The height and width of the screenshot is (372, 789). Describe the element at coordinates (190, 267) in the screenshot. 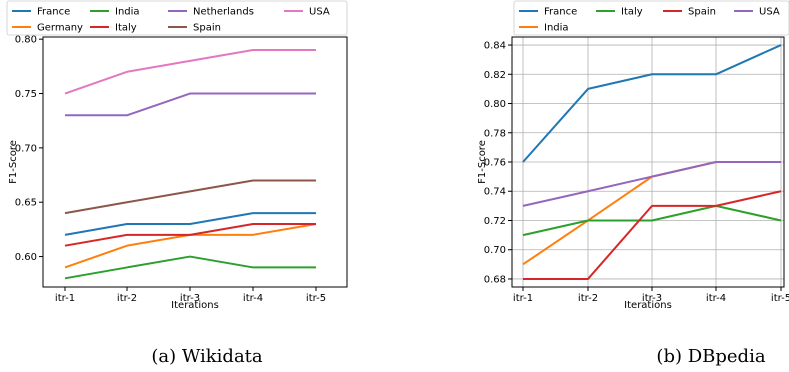

I see `series-line-india` at that location.